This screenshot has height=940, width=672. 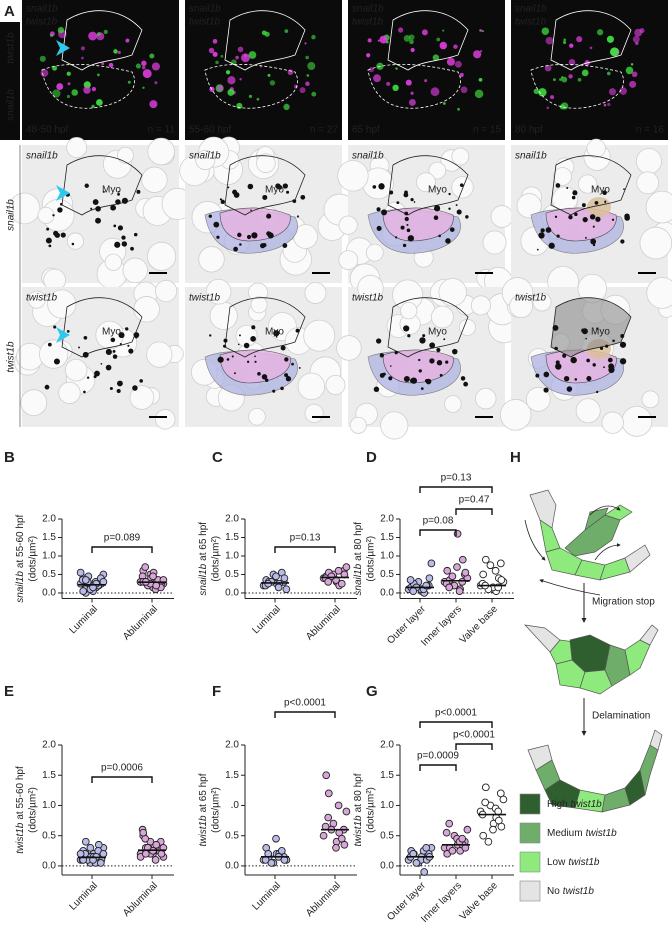 I want to click on n-label: n = 27, so click(x=324, y=130).